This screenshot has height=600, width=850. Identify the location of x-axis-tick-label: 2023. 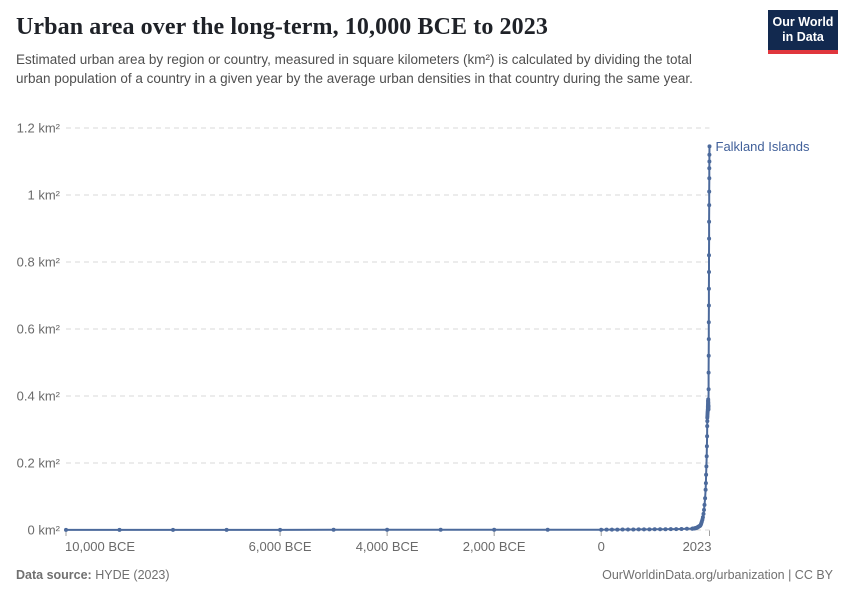
(697, 546).